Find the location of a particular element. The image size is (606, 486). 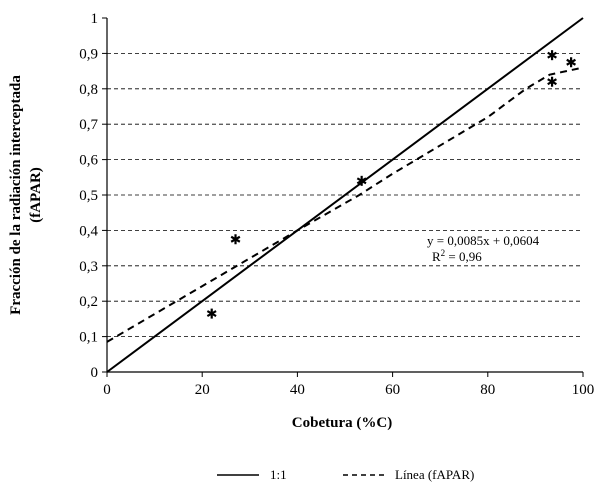

y-tick-label: 1 is located at coordinates (95, 19).